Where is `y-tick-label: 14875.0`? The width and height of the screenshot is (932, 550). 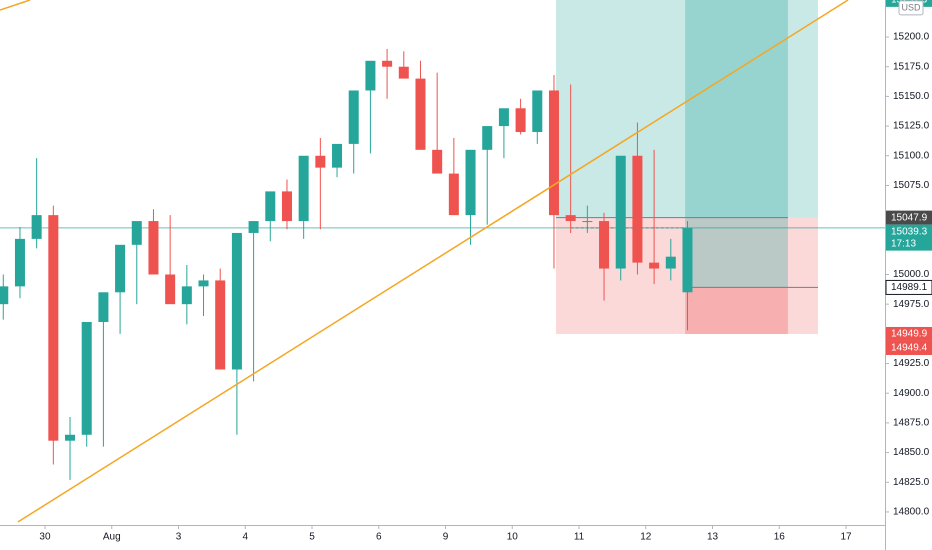
y-tick-label: 14875.0 is located at coordinates (911, 423).